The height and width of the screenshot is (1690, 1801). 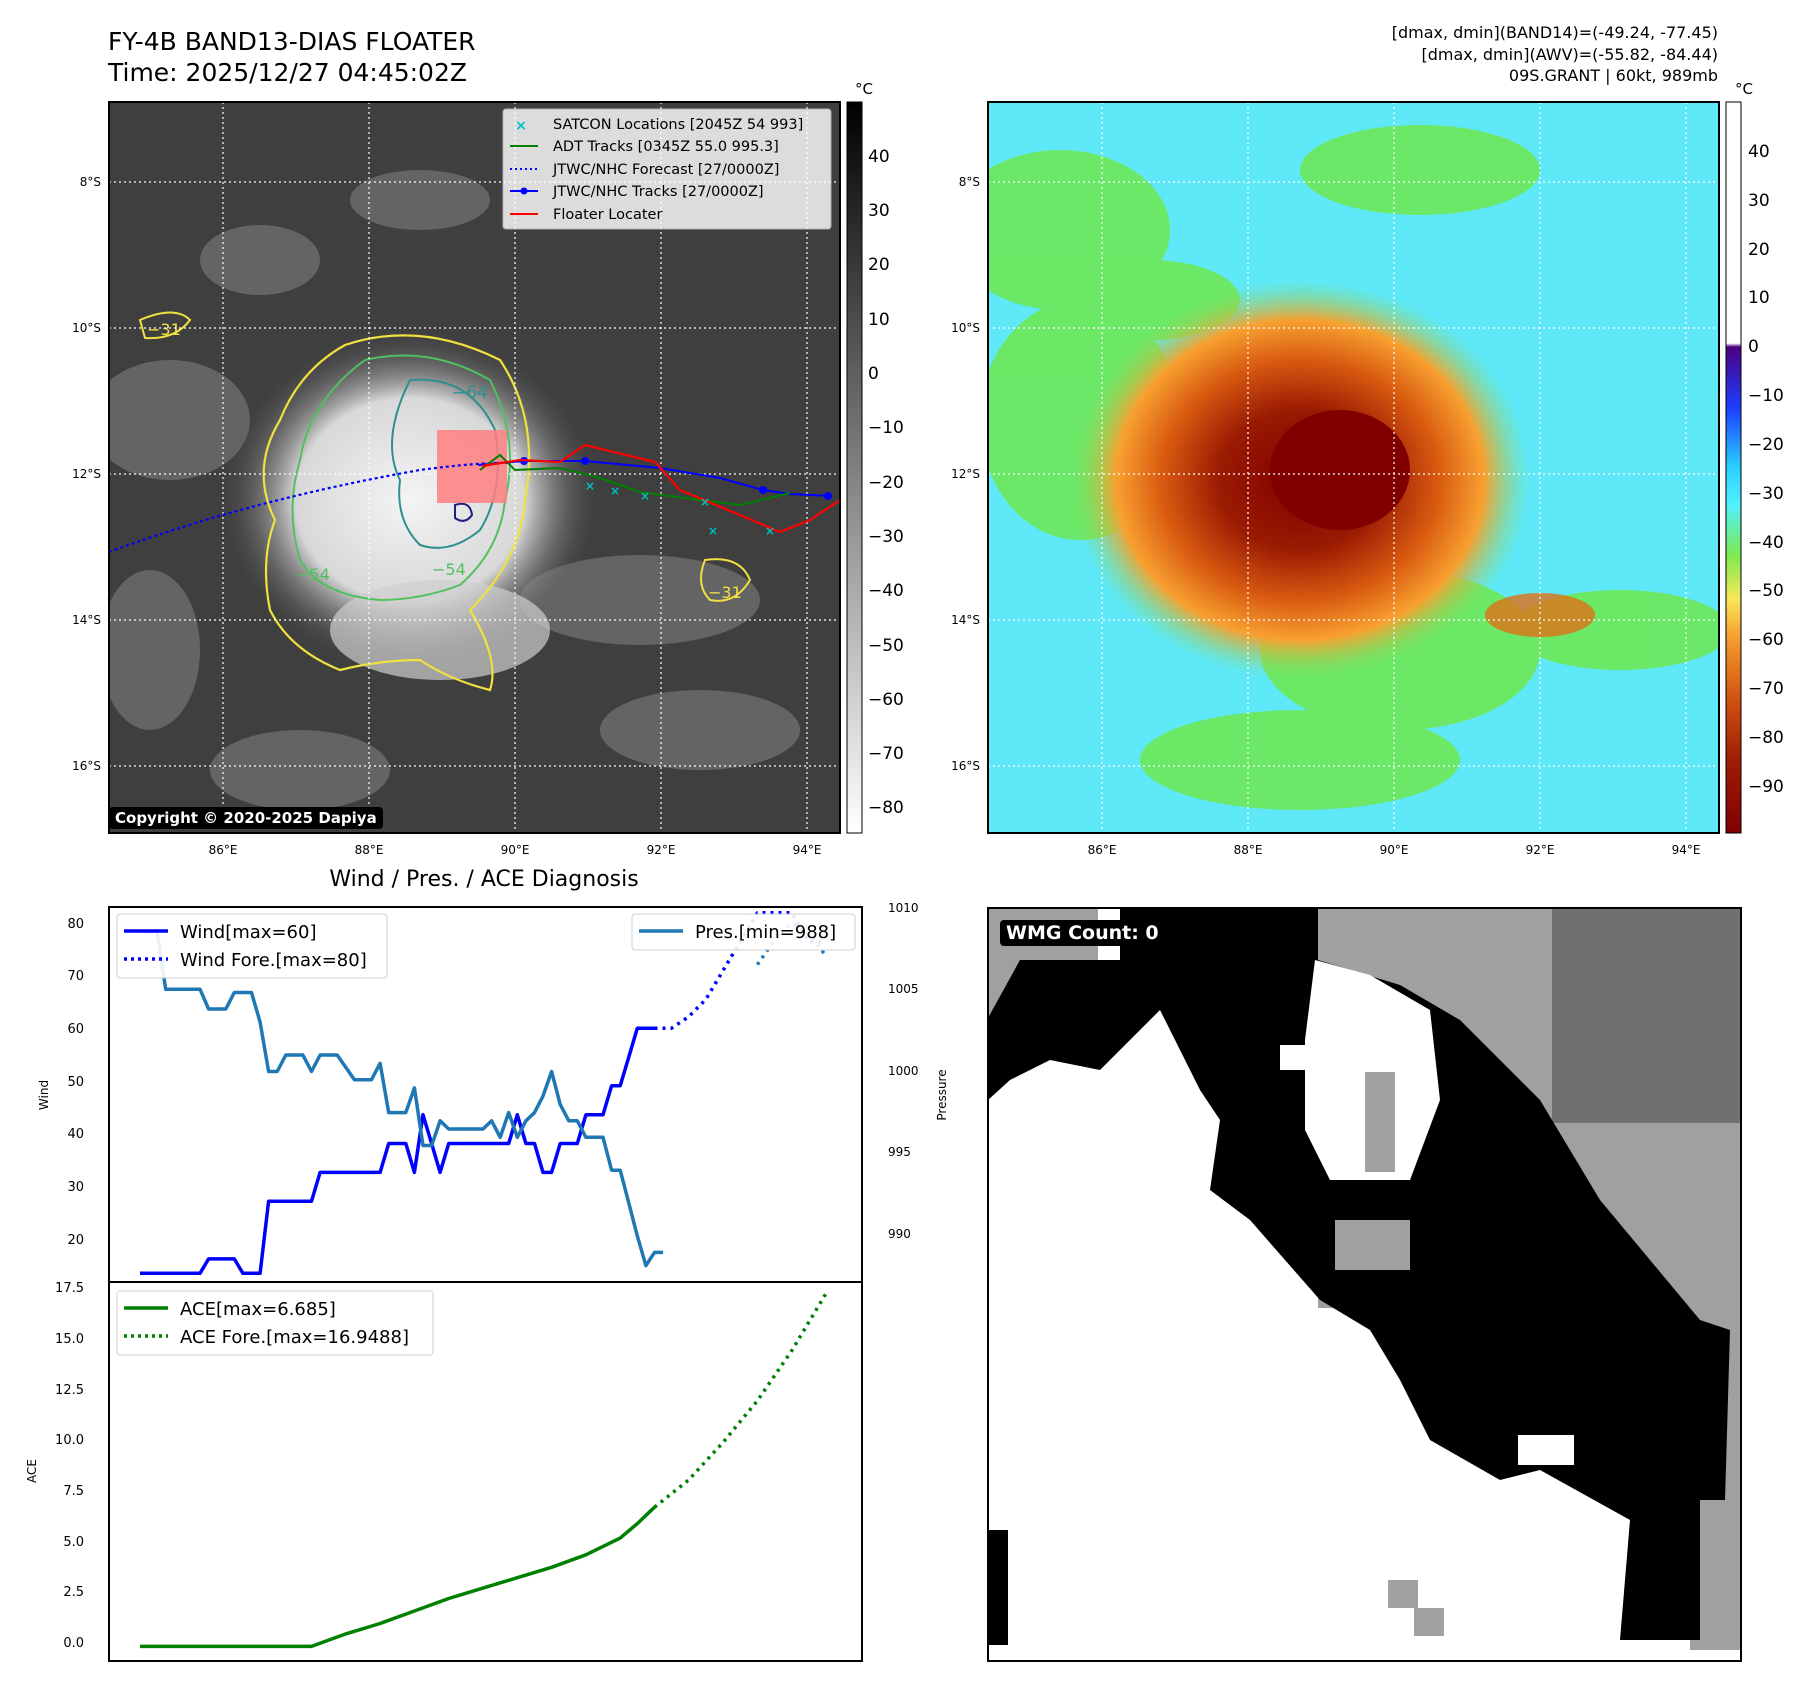 I want to click on wv-tick: −80, so click(x=1766, y=738).